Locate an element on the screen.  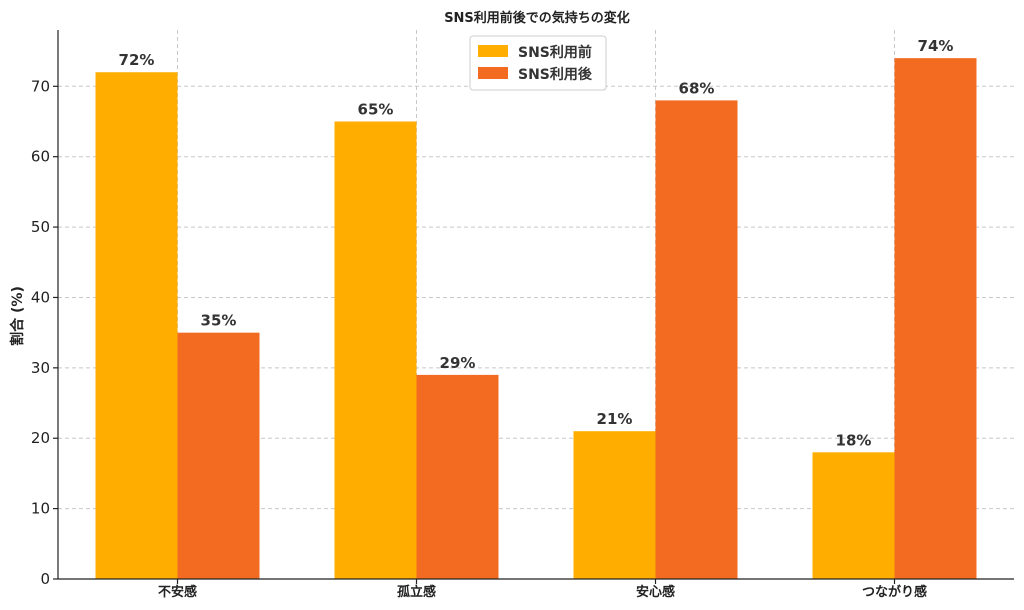
y-tick-label: 10 is located at coordinates (40, 509).